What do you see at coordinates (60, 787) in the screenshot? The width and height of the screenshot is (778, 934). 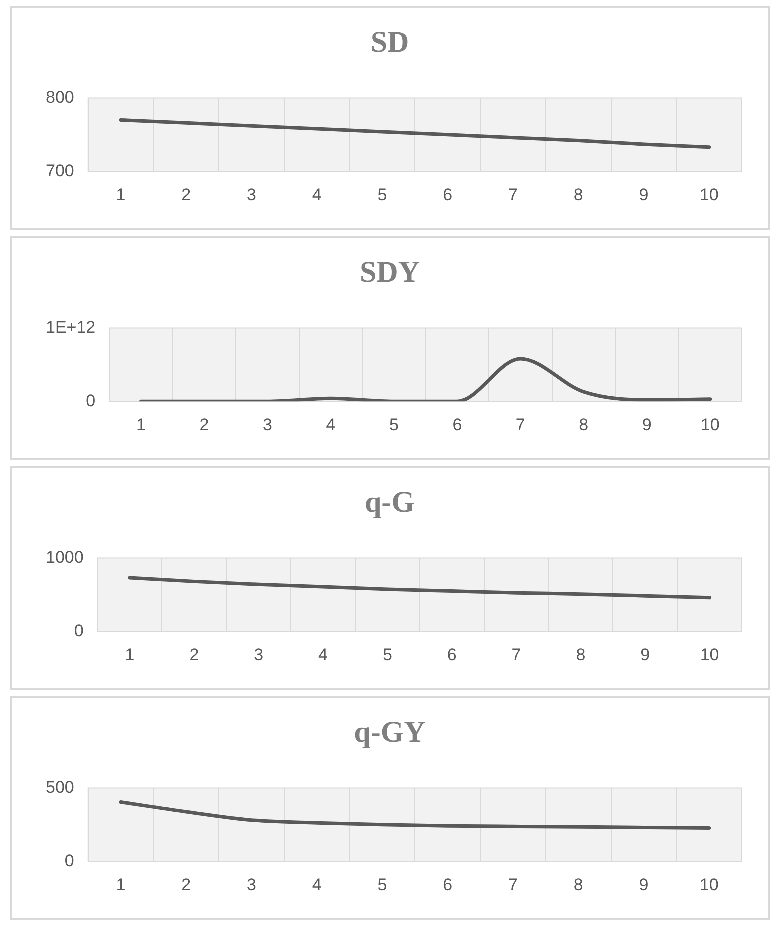 I see `y-tick-label: 500` at bounding box center [60, 787].